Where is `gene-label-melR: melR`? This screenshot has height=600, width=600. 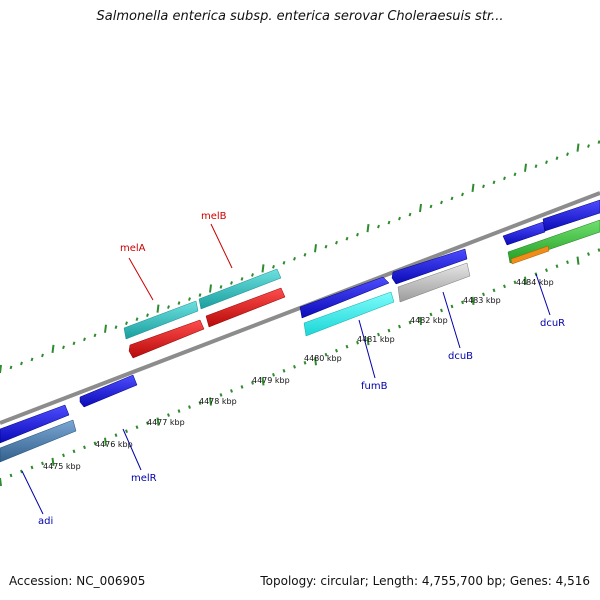
gene-label-melR: melR is located at coordinates (144, 478).